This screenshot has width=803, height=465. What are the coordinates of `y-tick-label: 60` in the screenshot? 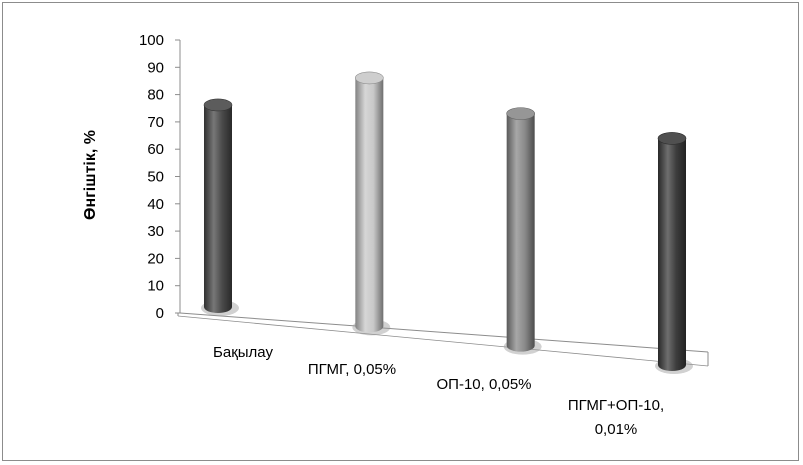 It's located at (155, 149).